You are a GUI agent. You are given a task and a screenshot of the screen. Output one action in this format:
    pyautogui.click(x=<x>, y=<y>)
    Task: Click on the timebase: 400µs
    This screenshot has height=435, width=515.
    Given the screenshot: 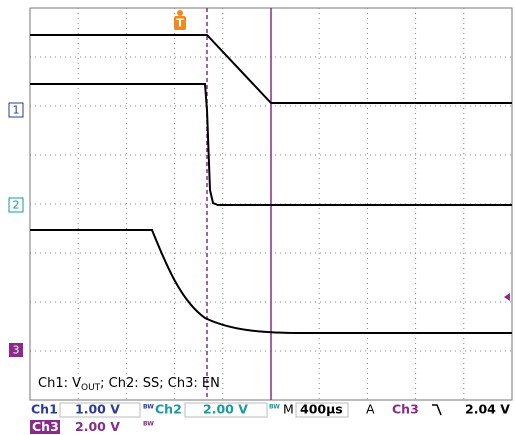 What is the action you would take?
    pyautogui.click(x=321, y=409)
    